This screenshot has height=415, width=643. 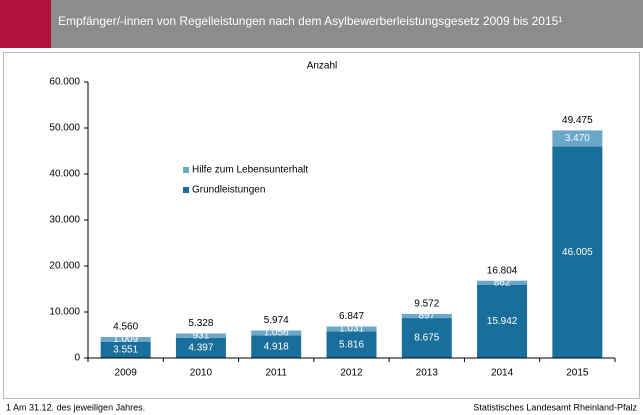 I want to click on value-label: 931, so click(x=201, y=335).